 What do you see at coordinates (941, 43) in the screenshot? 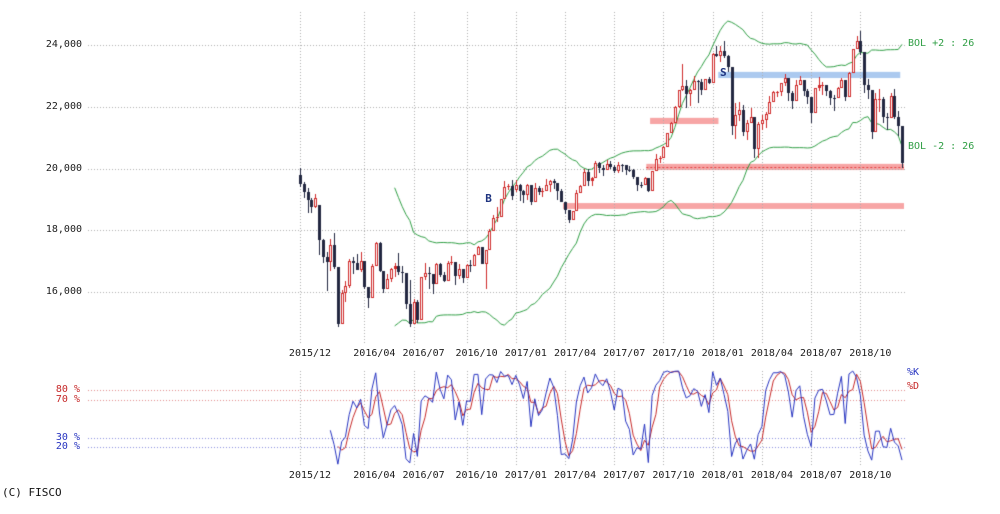
I see `bollinger-upper-label: BOL +2 : 26` at bounding box center [941, 43].